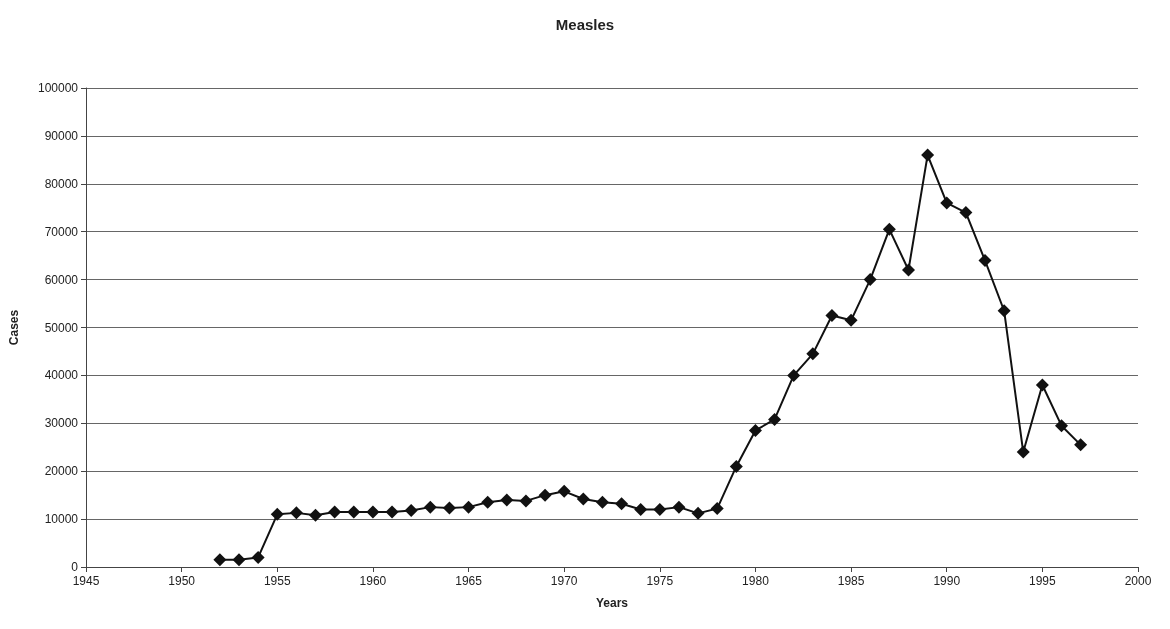  I want to click on x-tick-label: 2000, so click(1138, 581).